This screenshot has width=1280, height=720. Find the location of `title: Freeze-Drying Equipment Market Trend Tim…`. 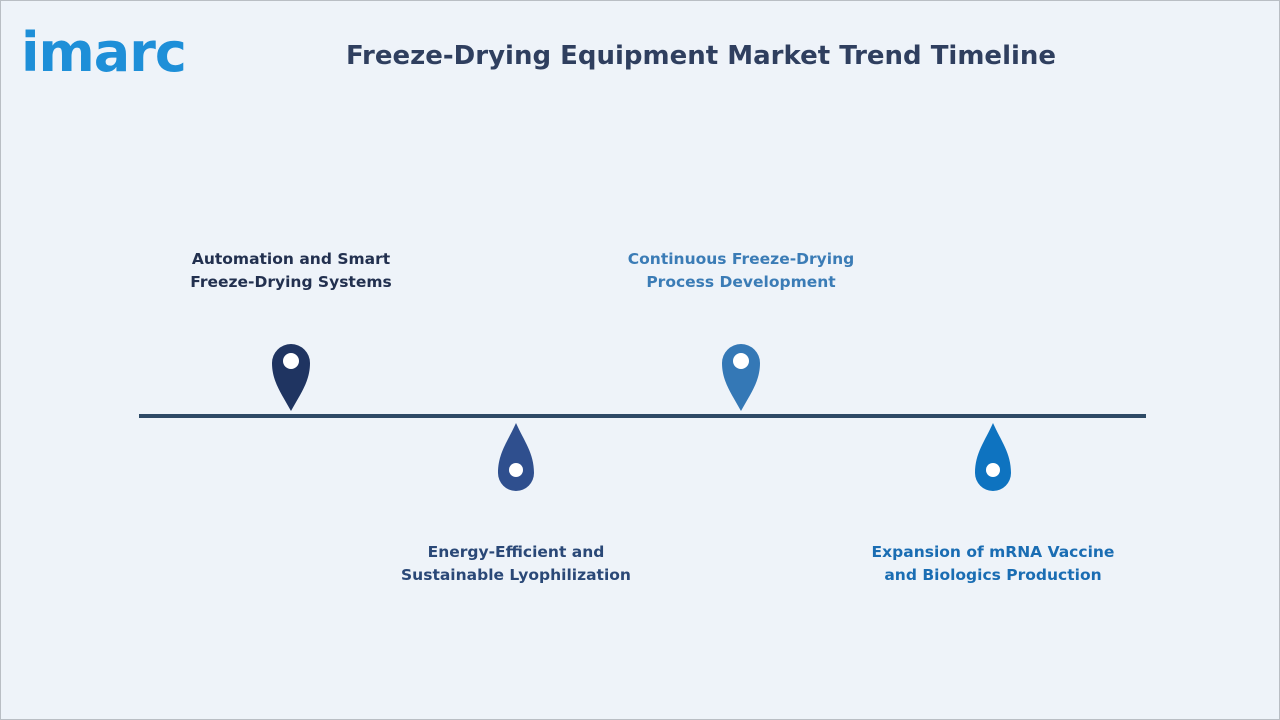

title: Freeze-Drying Equipment Market Trend Tim… is located at coordinates (701, 56).